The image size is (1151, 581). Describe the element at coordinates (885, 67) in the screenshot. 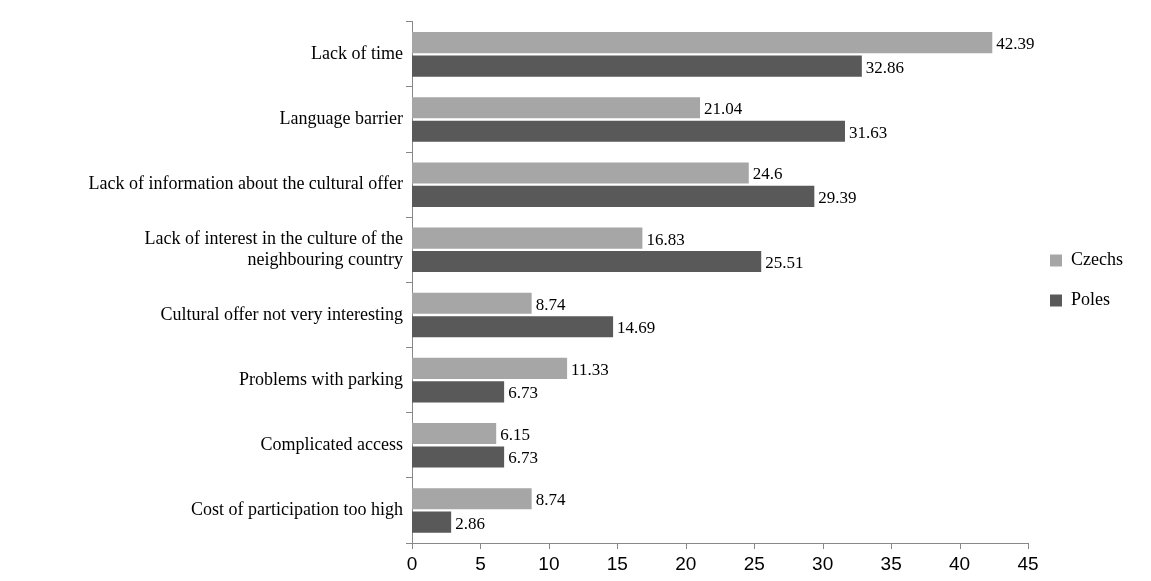

I see `data-label: 32.86` at that location.